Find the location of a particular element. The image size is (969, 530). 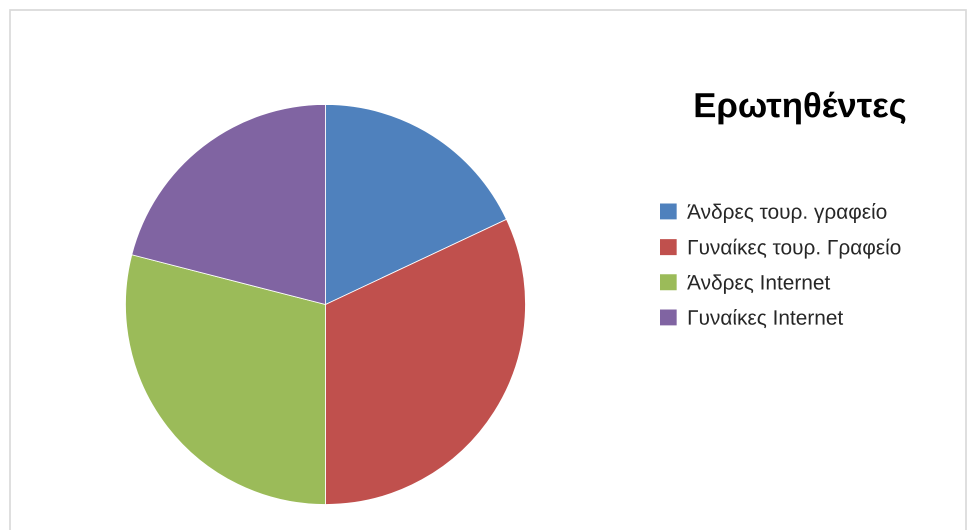

legend-label: Γυναίκες Internet is located at coordinates (766, 318).